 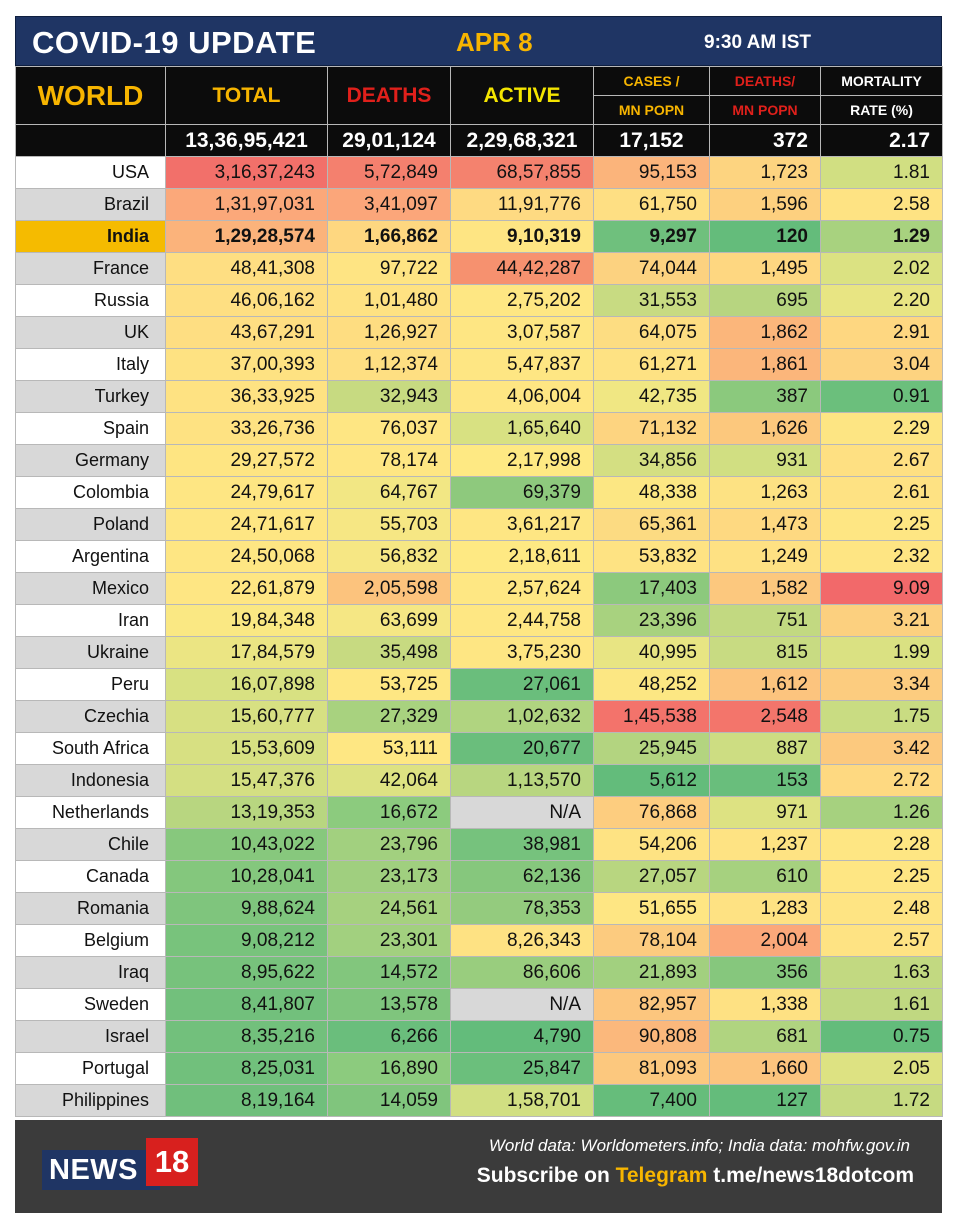 I want to click on cell-active: 11,91,776, so click(x=522, y=204).